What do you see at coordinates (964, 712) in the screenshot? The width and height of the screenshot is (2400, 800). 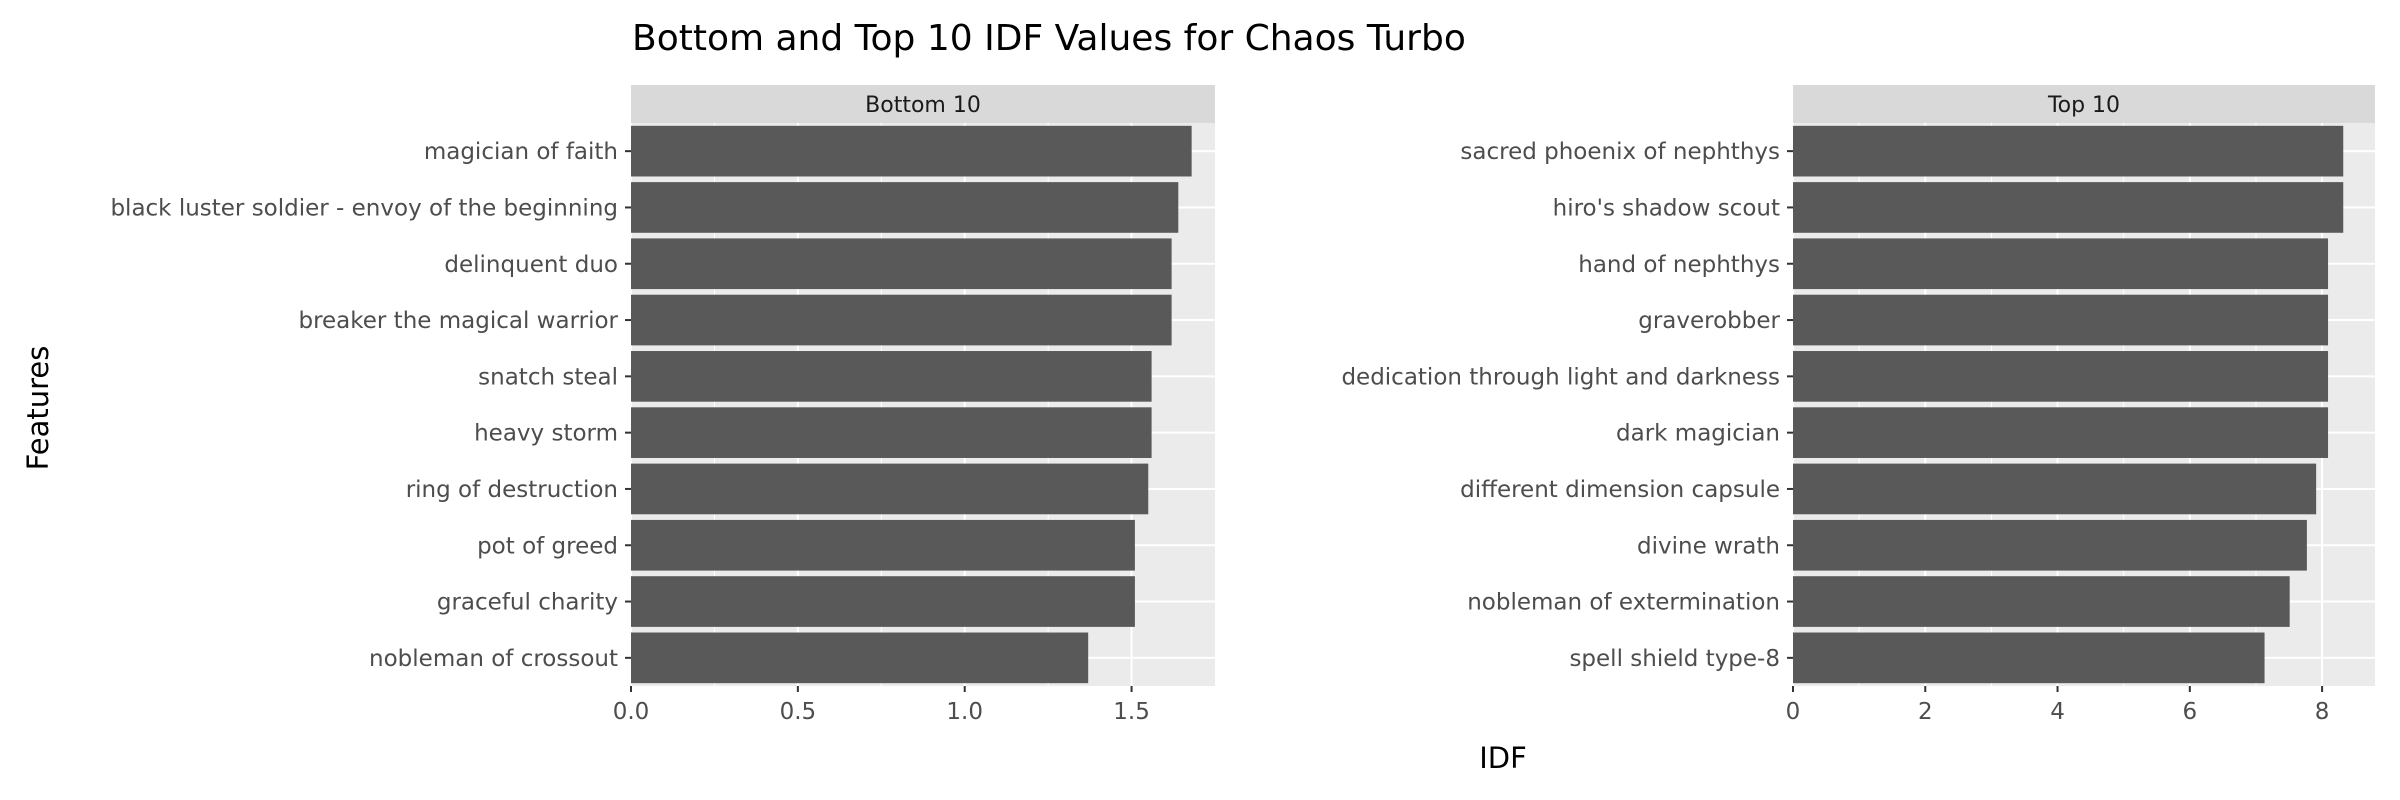 I see `x-tick-label: 1.0` at bounding box center [964, 712].